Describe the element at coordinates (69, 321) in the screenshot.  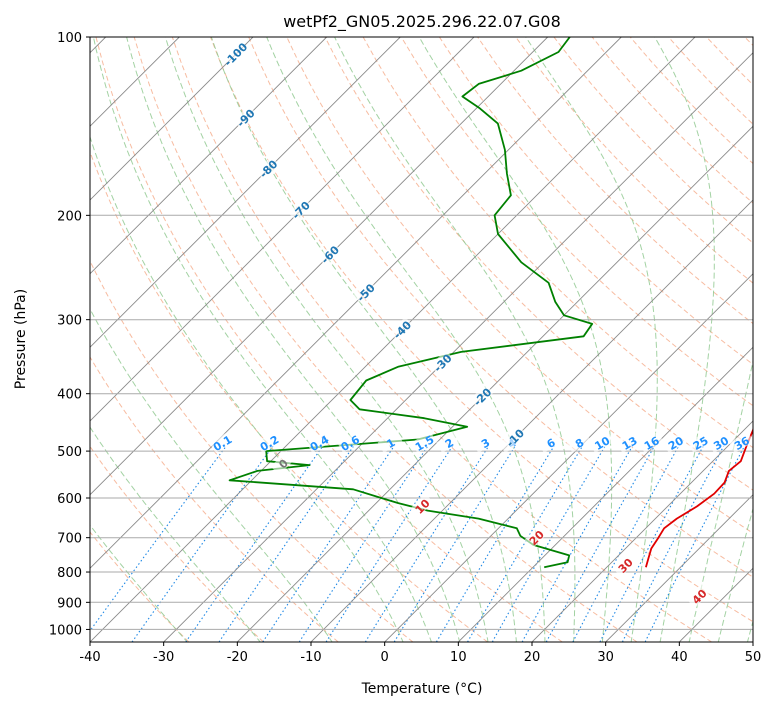
I see `y-tick-label: 300` at that location.